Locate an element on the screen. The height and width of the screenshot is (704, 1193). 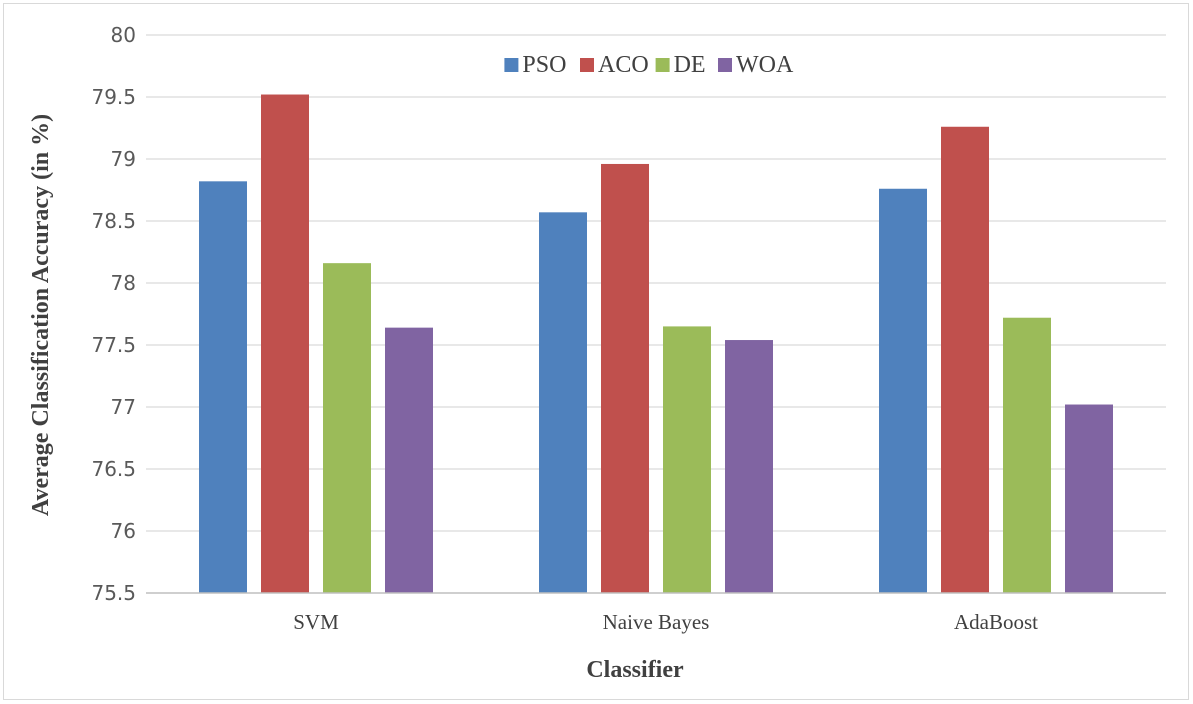
y-tick-label: 80 is located at coordinates (123, 35).